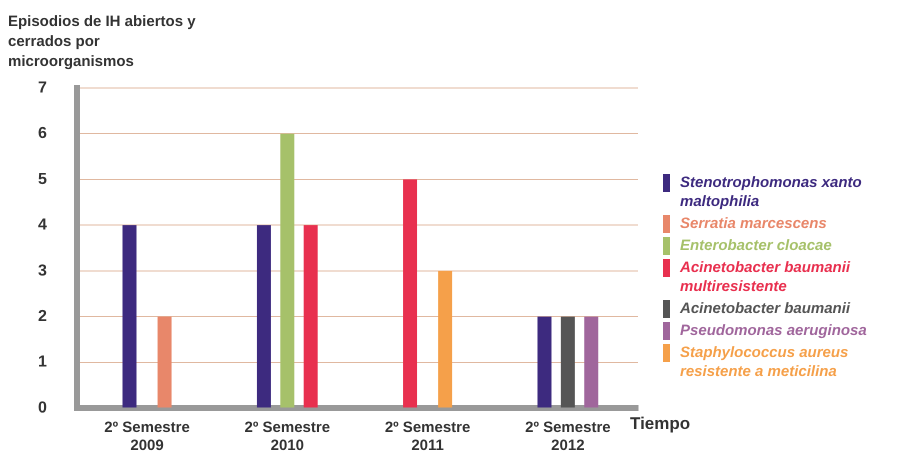 This screenshot has height=466, width=906. Describe the element at coordinates (42, 179) in the screenshot. I see `y-tick-label: 5` at that location.